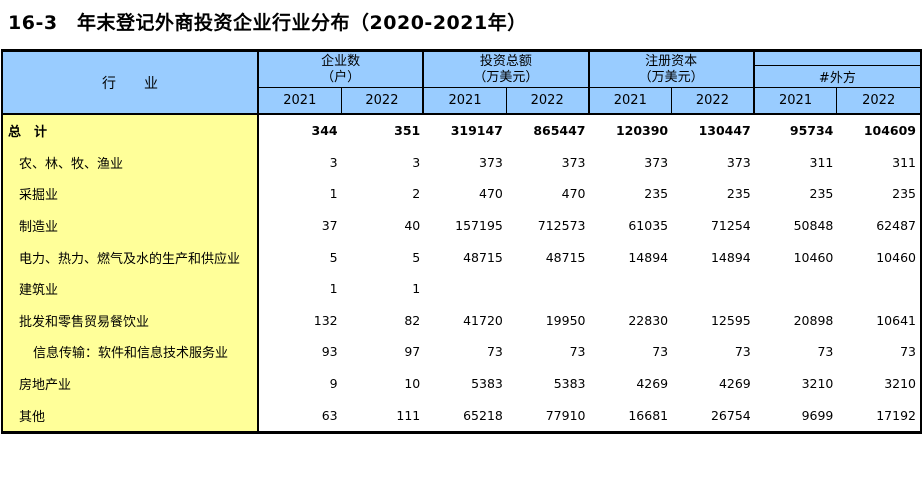 Image resolution: width=923 pixels, height=478 pixels. Describe the element at coordinates (483, 415) in the screenshot. I see `value-cell: 65218` at that location.